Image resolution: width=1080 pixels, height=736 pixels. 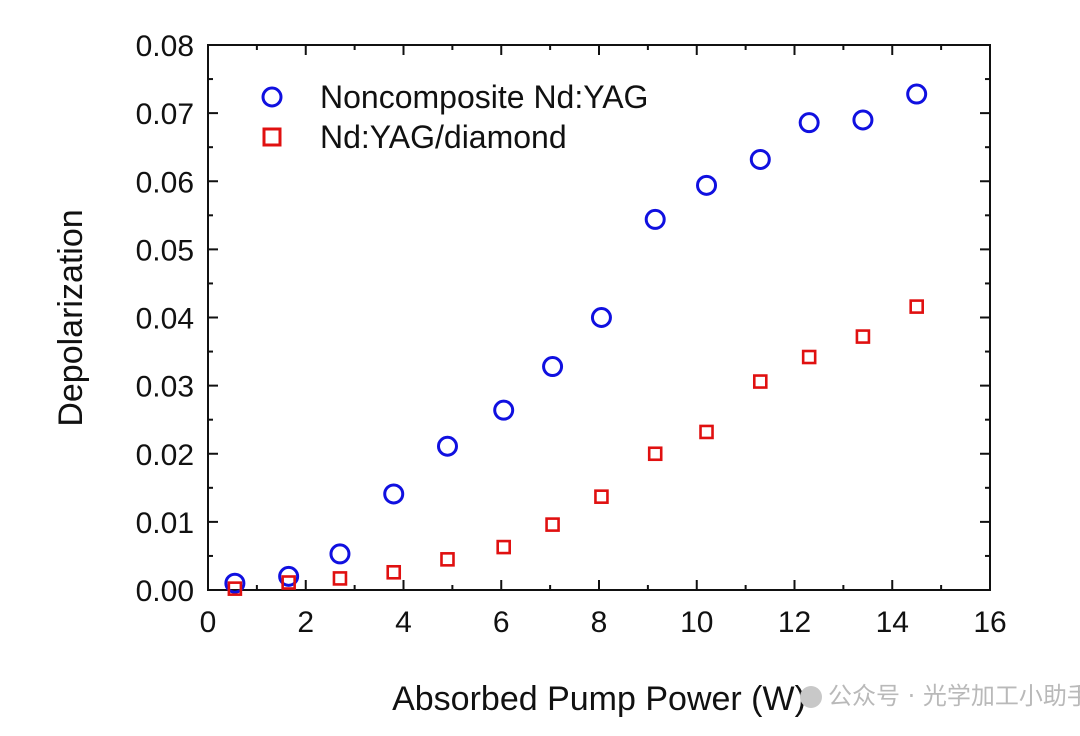 What do you see at coordinates (208, 622) in the screenshot?
I see `x-tick-label: 0` at bounding box center [208, 622].